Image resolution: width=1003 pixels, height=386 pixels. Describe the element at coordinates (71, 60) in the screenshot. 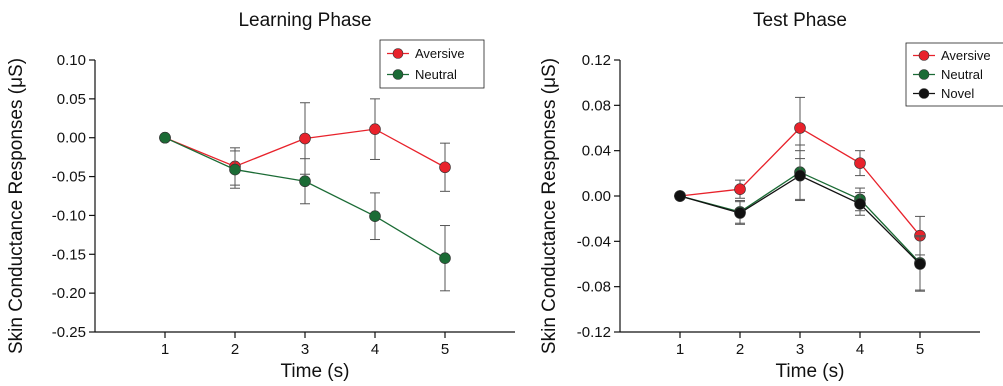

I see `y-tick-label: 0.10` at that location.